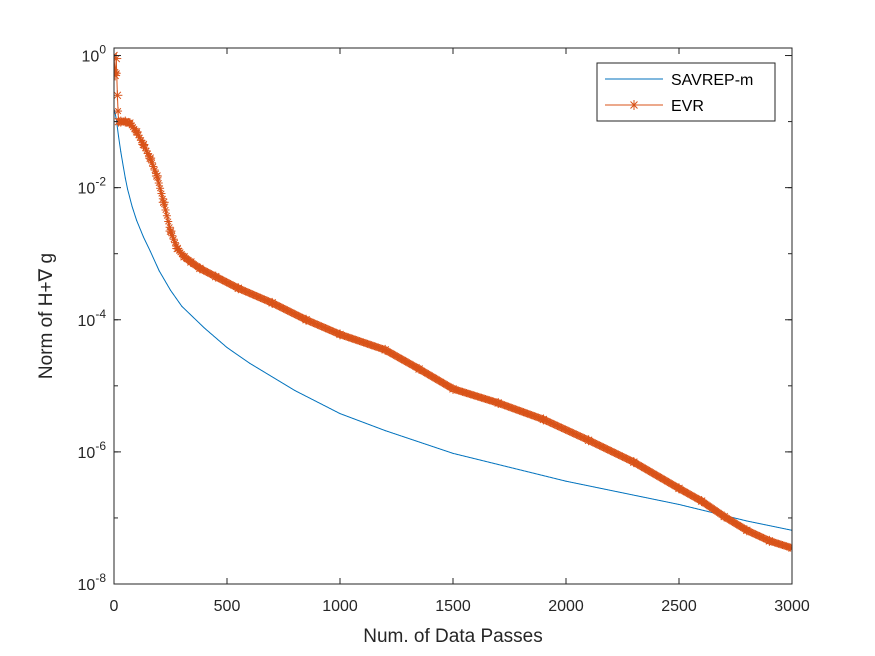 This screenshot has height=656, width=875. Describe the element at coordinates (92, 186) in the screenshot. I see `y-tick-label: 10⁻²` at that location.